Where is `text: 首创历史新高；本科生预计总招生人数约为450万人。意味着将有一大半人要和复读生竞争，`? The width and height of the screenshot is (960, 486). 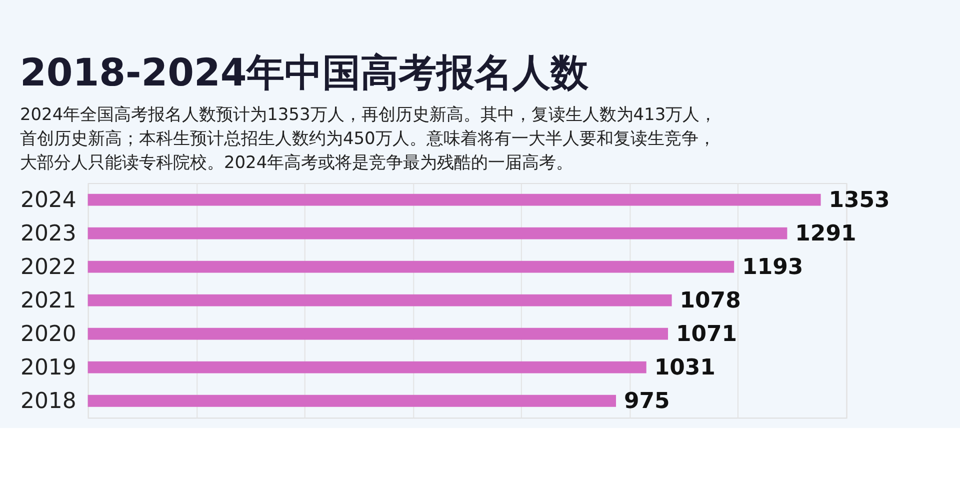 text: 首创历史新高；本科生预计总招生人数约为450万人。意味着将有一大半人要和复读生竞争， is located at coordinates (368, 138).